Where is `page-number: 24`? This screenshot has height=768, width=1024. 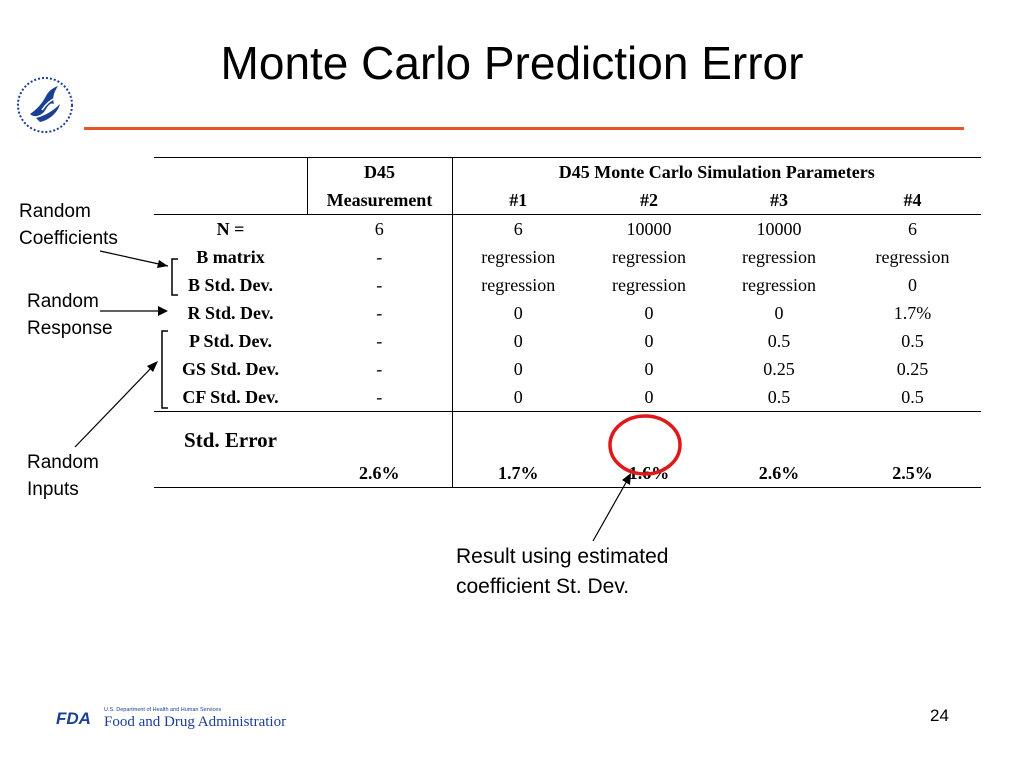 page-number: 24 is located at coordinates (939, 715).